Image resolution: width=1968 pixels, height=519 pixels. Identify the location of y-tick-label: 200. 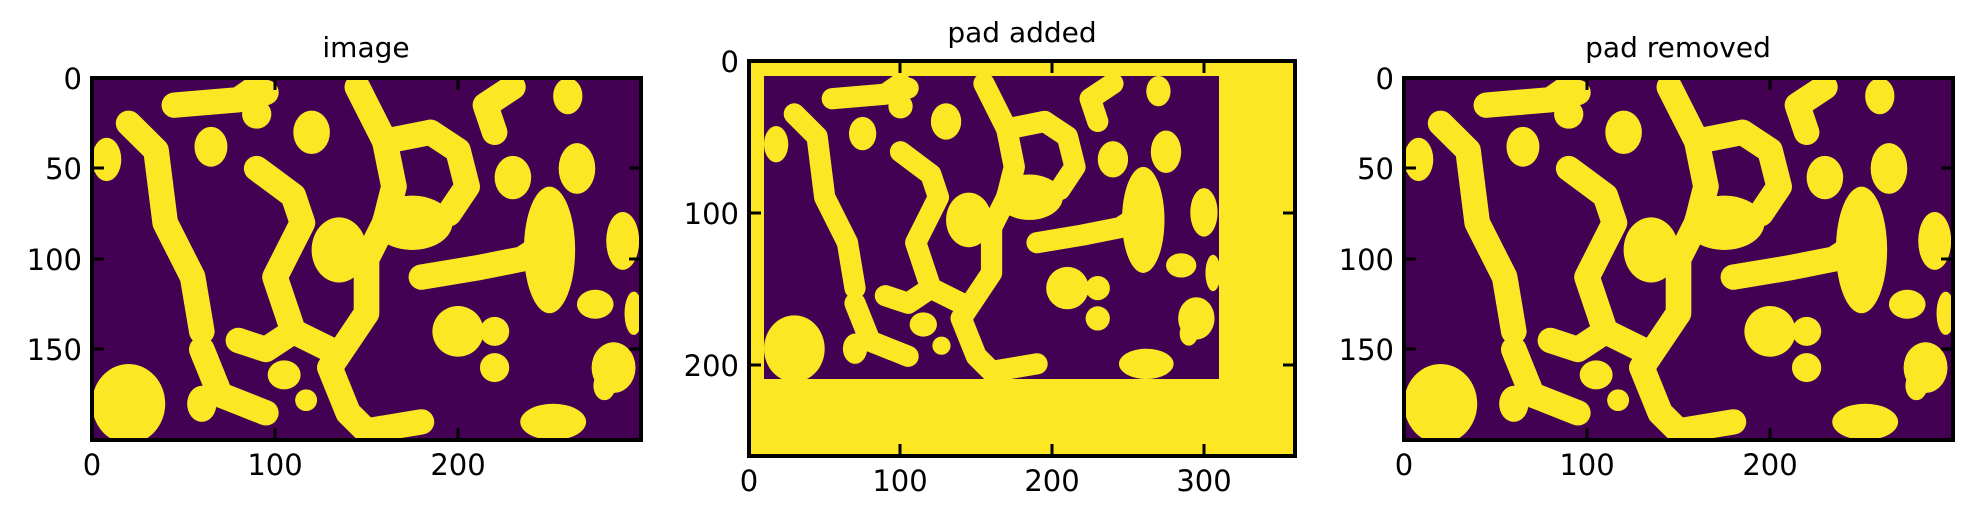
(711, 366).